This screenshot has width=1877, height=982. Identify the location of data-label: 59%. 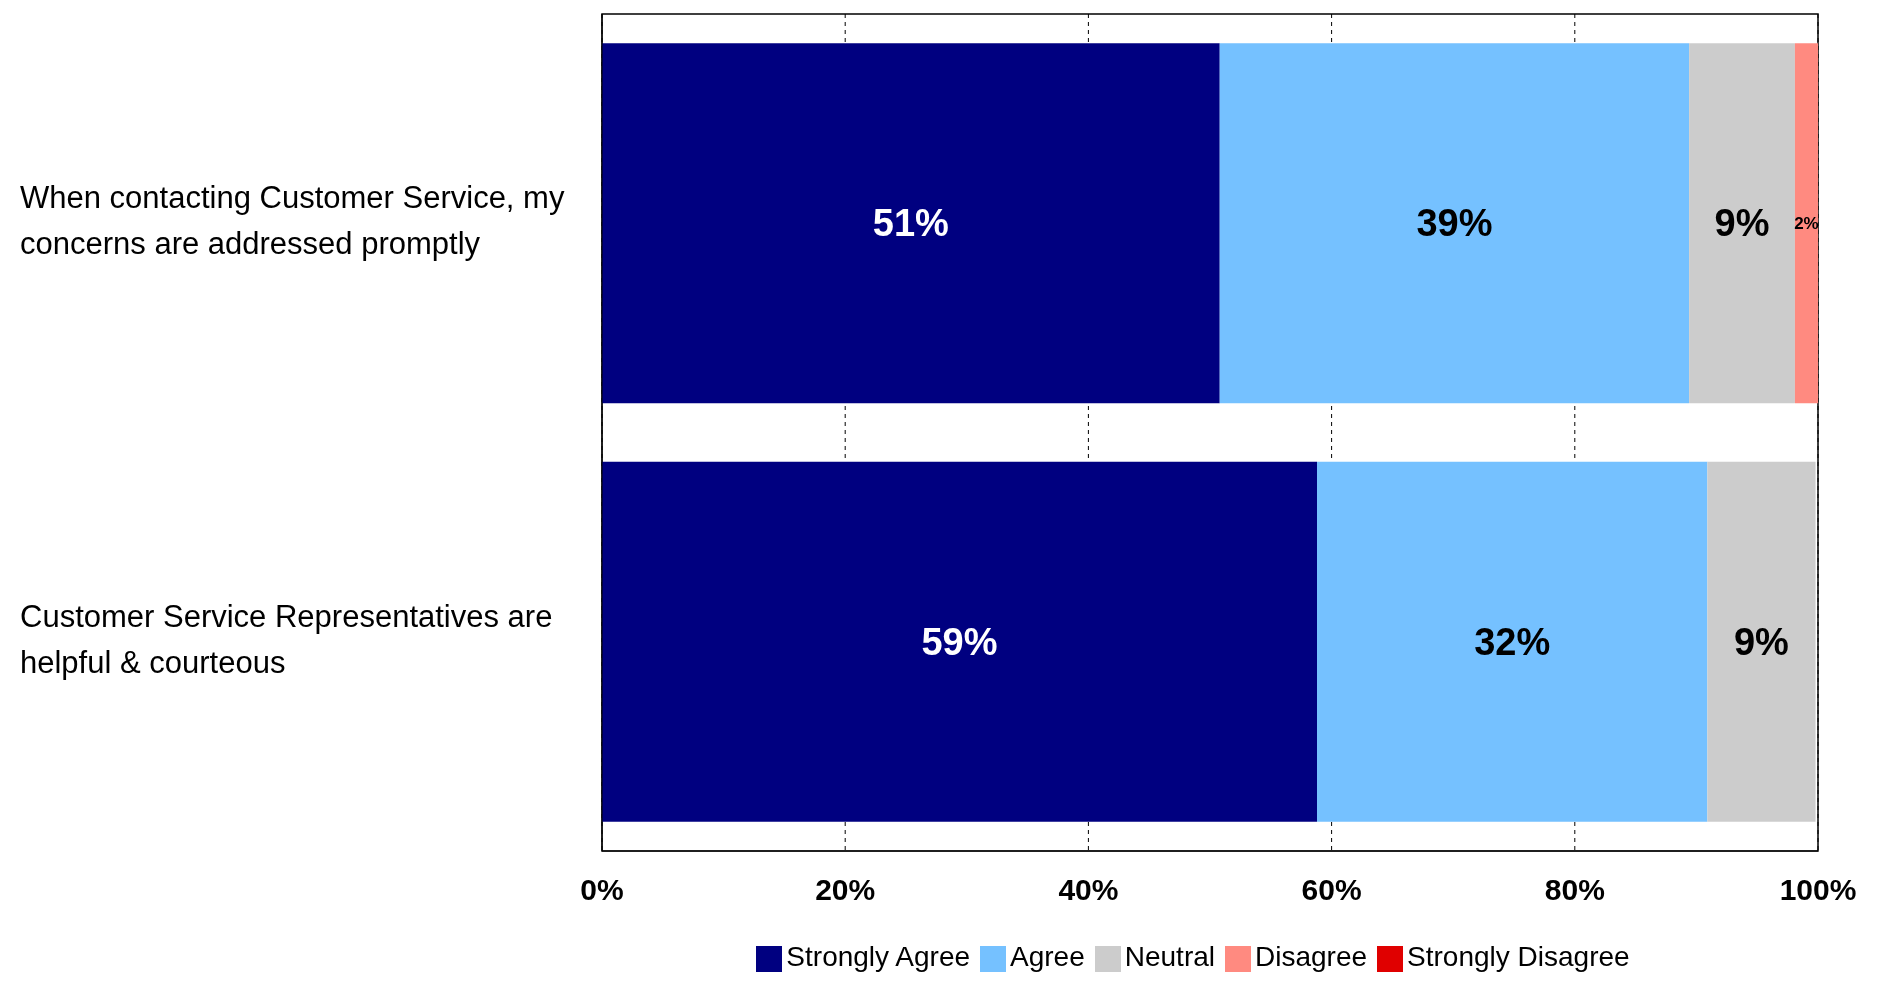
(959, 641).